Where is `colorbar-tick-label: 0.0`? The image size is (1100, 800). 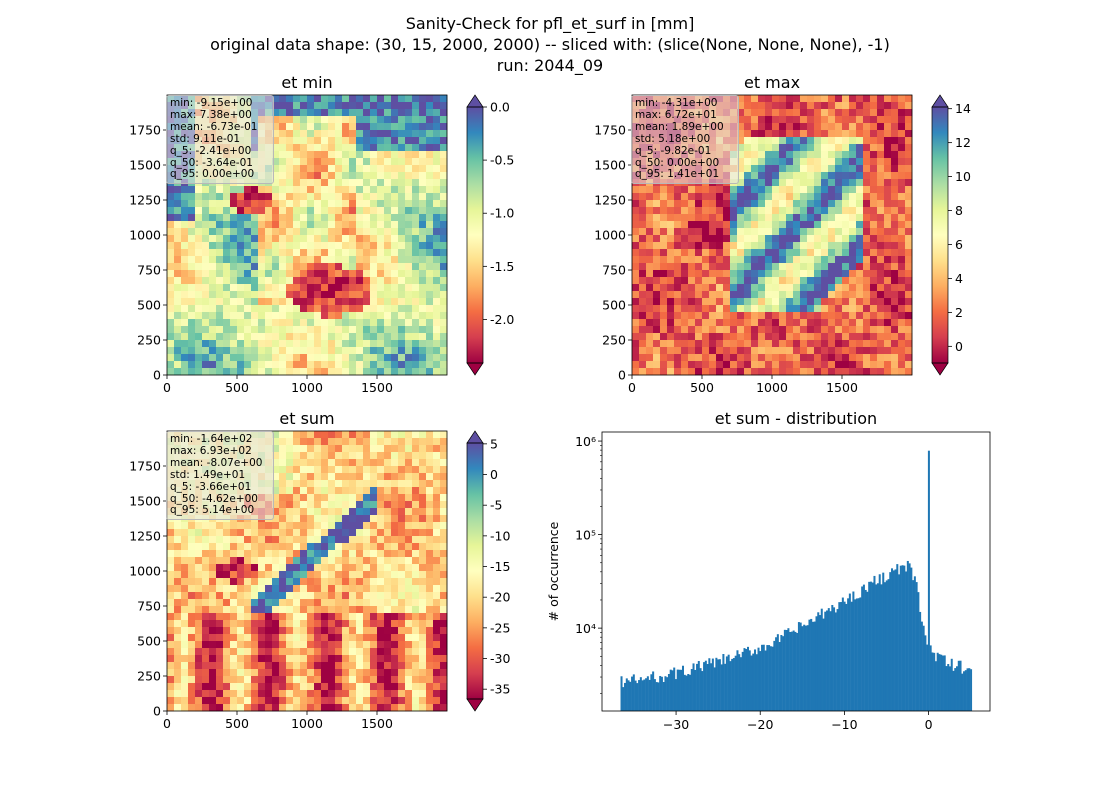 colorbar-tick-label: 0.0 is located at coordinates (500, 107).